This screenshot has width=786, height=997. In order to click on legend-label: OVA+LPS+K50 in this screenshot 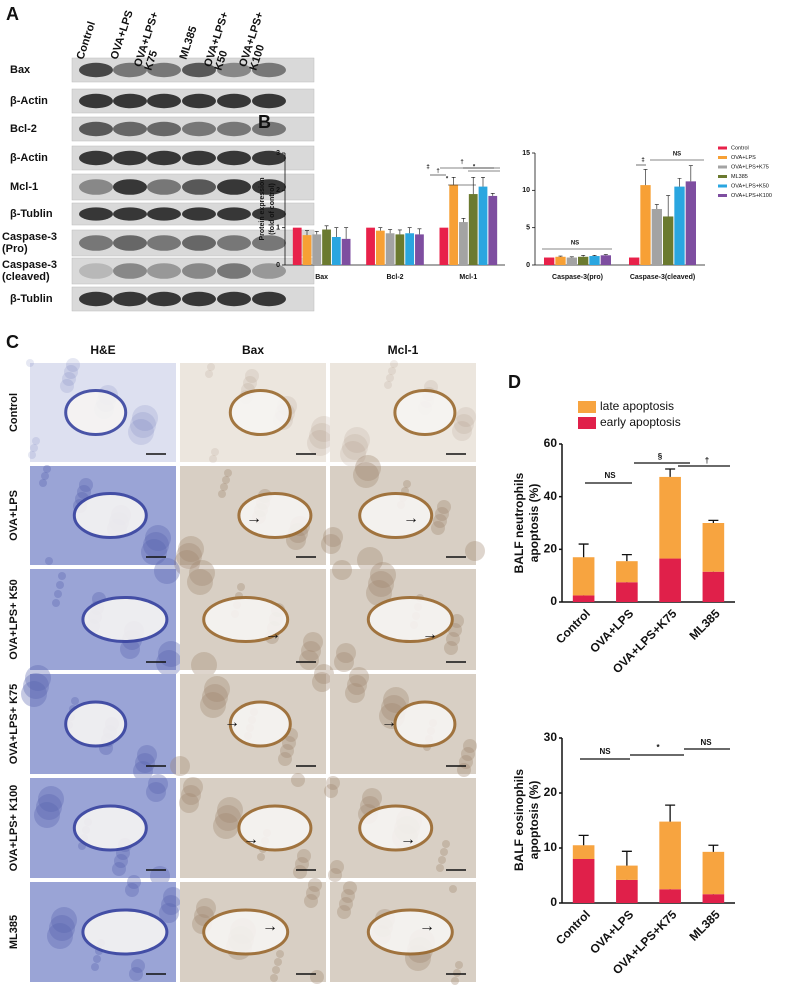, I will do `click(750, 186)`.